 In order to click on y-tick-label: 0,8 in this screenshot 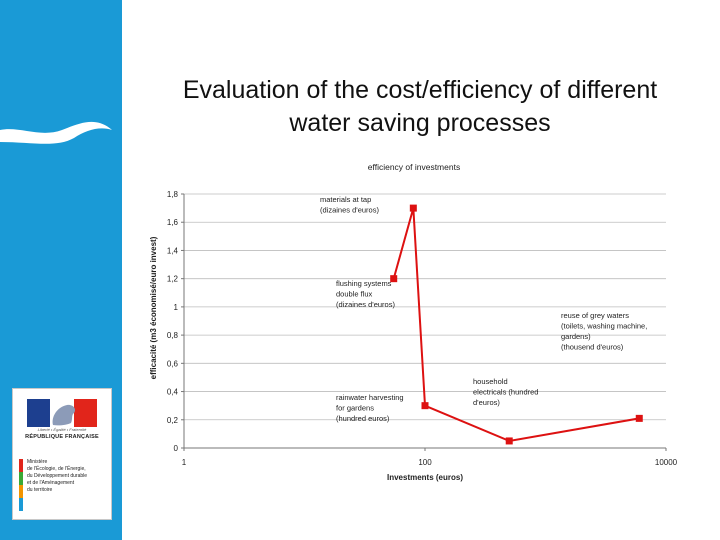, I will do `click(173, 335)`.